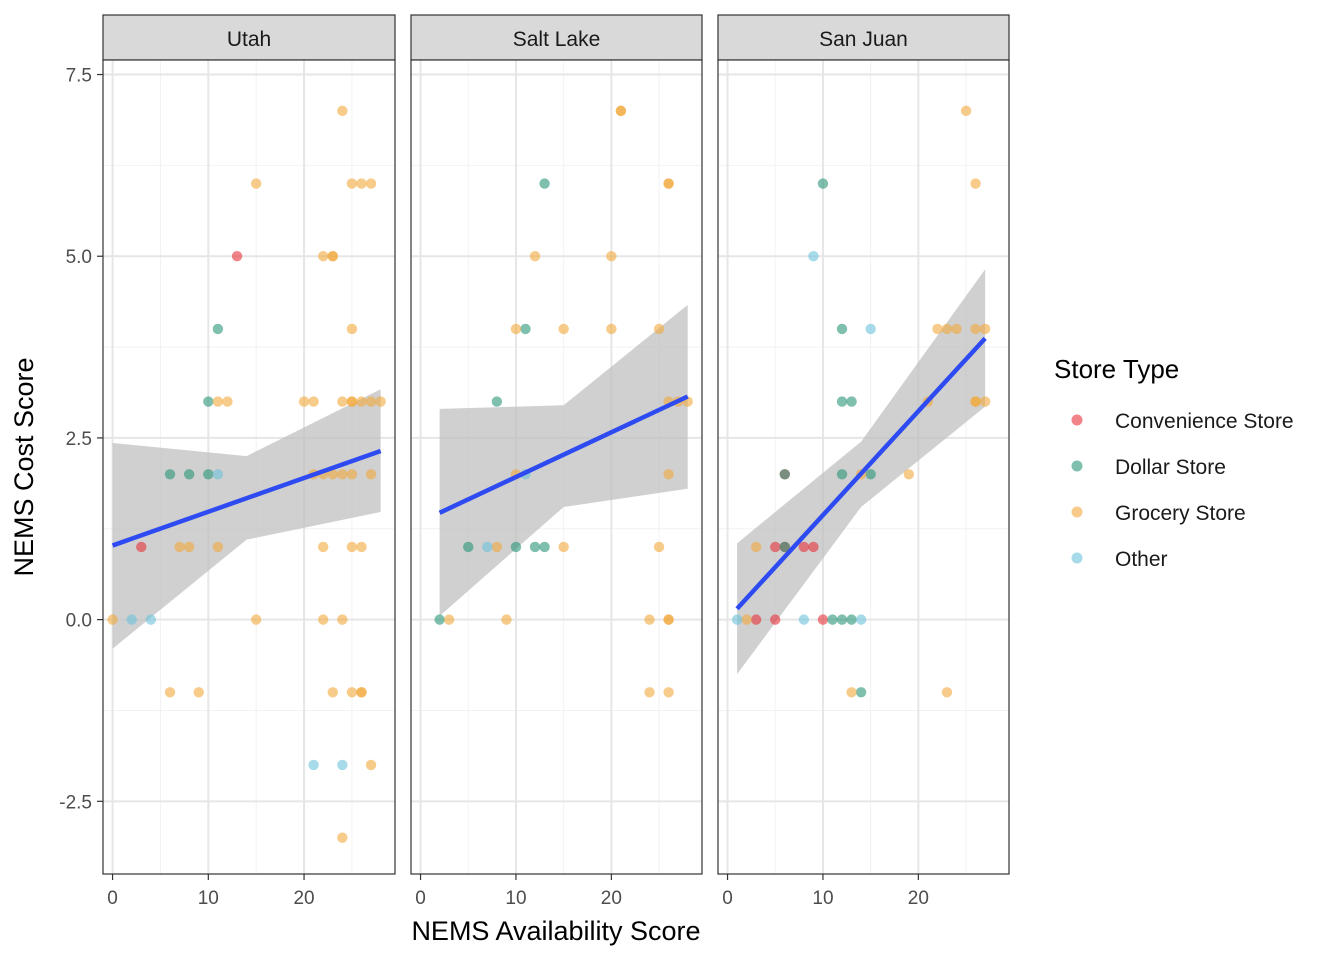 This screenshot has height=960, width=1344. I want to click on y-tick-label: 0.0, so click(79, 621).